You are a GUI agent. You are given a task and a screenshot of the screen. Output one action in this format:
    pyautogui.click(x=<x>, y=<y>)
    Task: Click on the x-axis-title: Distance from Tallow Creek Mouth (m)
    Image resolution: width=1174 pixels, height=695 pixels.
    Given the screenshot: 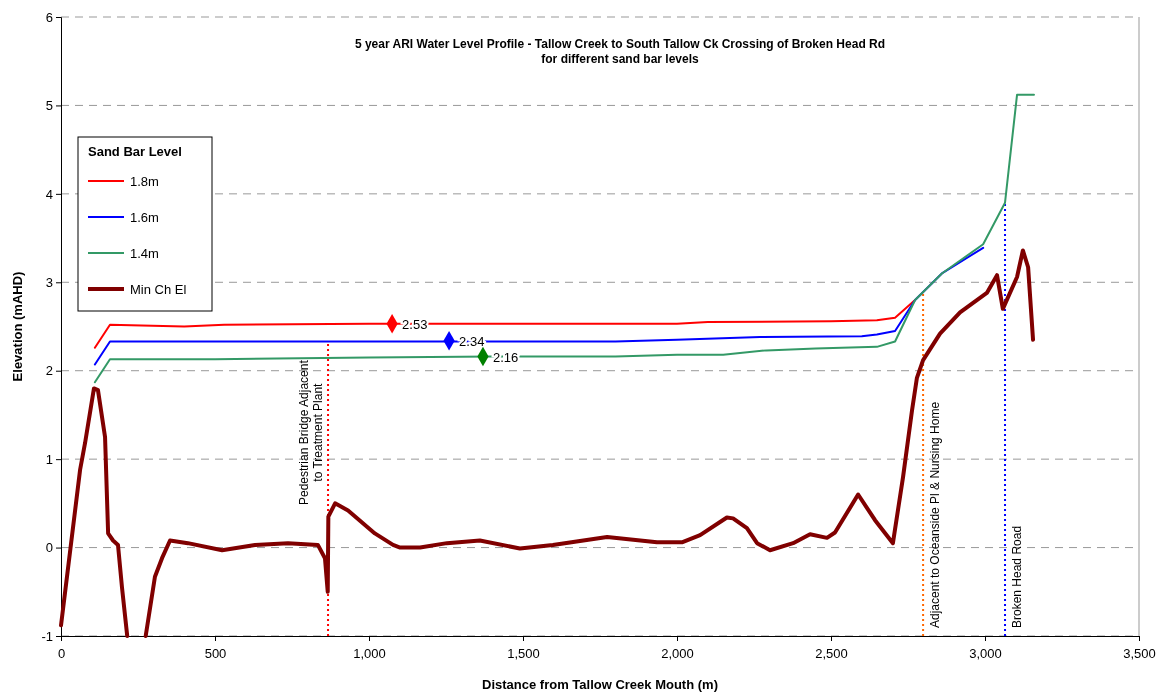 What is the action you would take?
    pyautogui.click(x=600, y=684)
    